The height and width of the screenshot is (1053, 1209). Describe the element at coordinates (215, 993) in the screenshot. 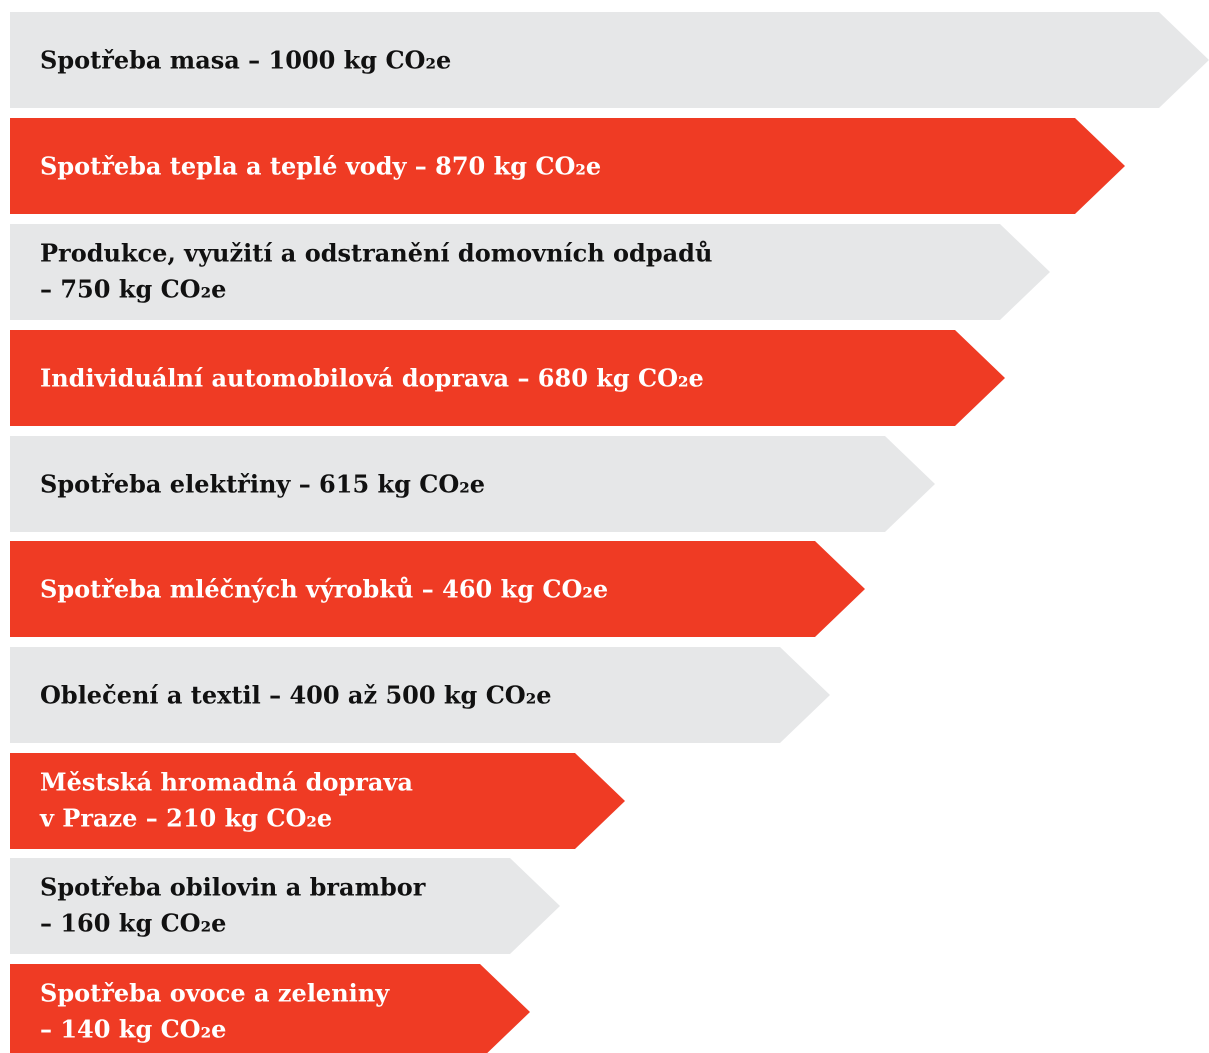

I see `arrow-label: Spotřeba ovoce a zeleniny` at that location.